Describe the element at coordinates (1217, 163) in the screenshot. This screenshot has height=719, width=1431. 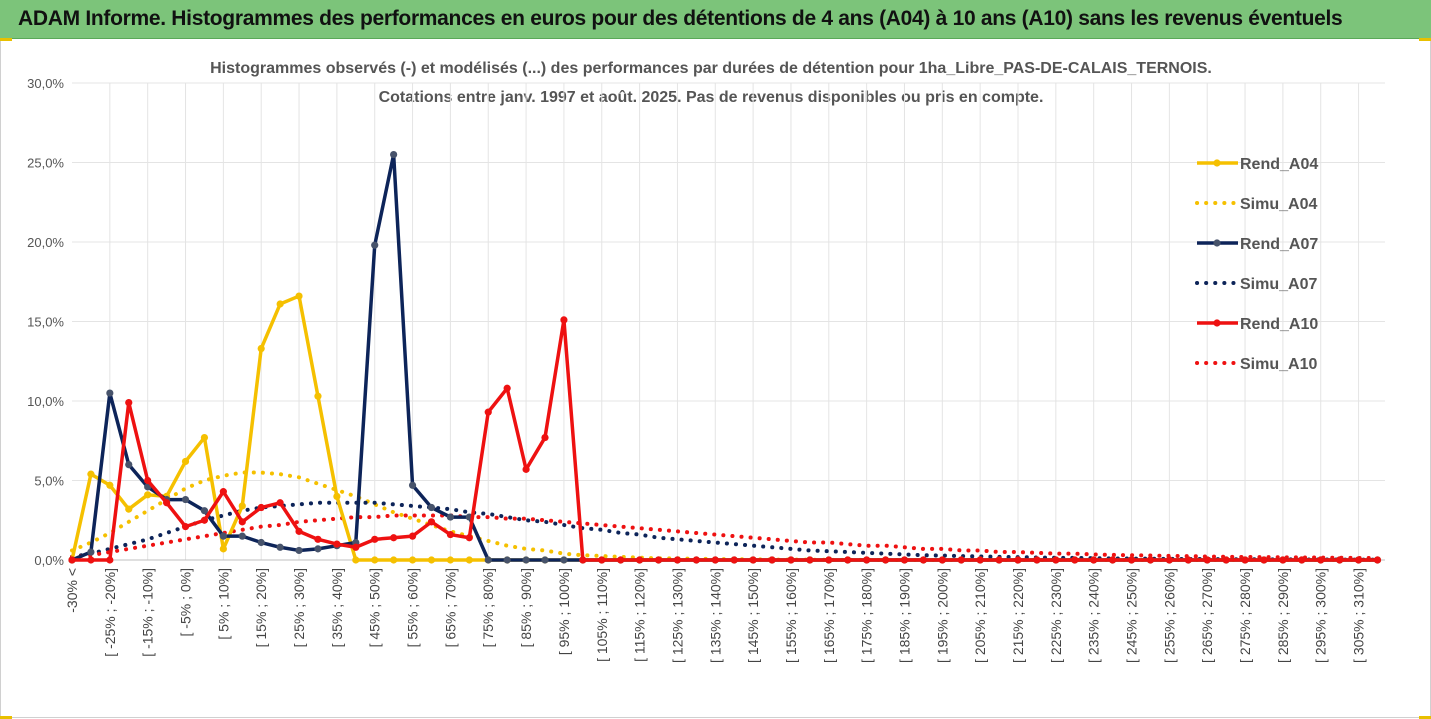
I see `legend-marker-rend_a04` at that location.